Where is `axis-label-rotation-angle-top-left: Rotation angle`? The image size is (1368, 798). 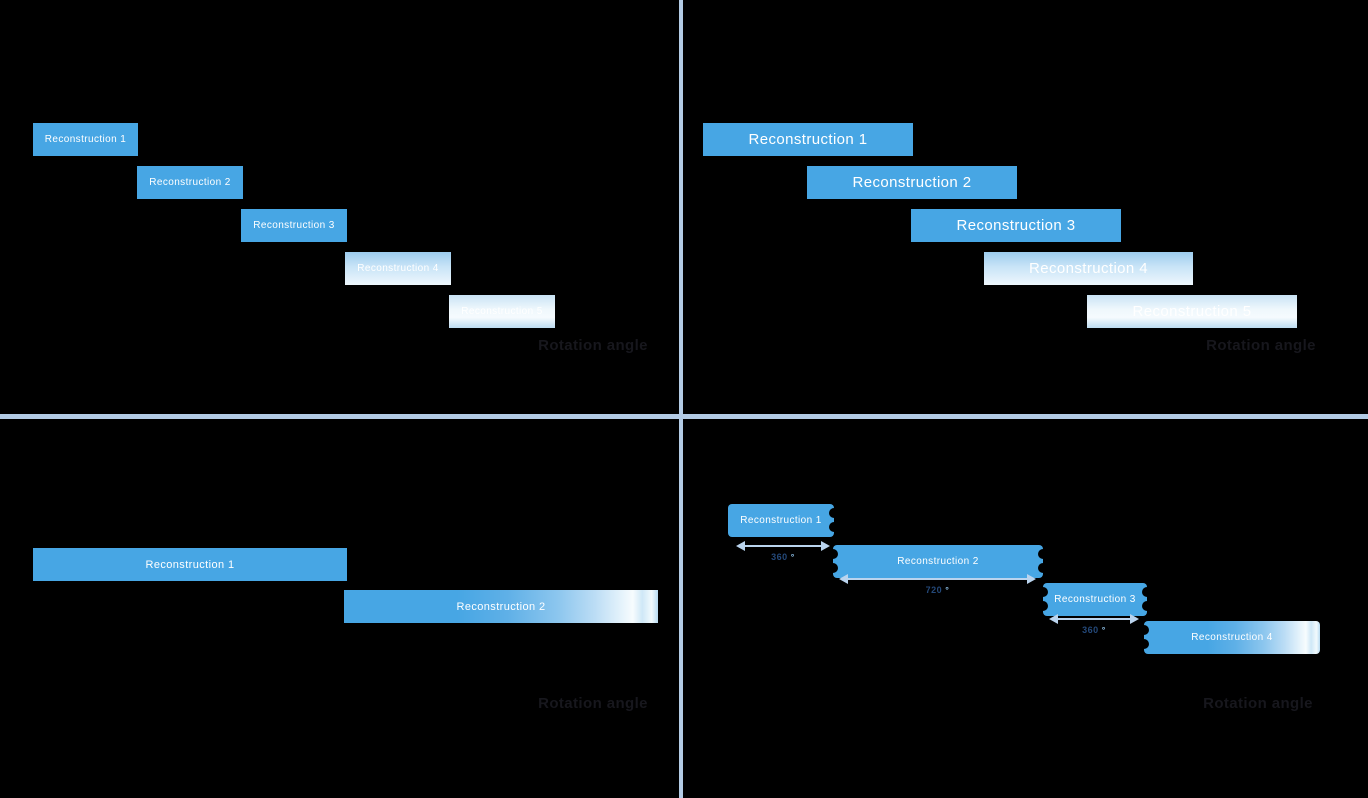
axis-label-rotation-angle-top-left: Rotation angle is located at coordinates (593, 345).